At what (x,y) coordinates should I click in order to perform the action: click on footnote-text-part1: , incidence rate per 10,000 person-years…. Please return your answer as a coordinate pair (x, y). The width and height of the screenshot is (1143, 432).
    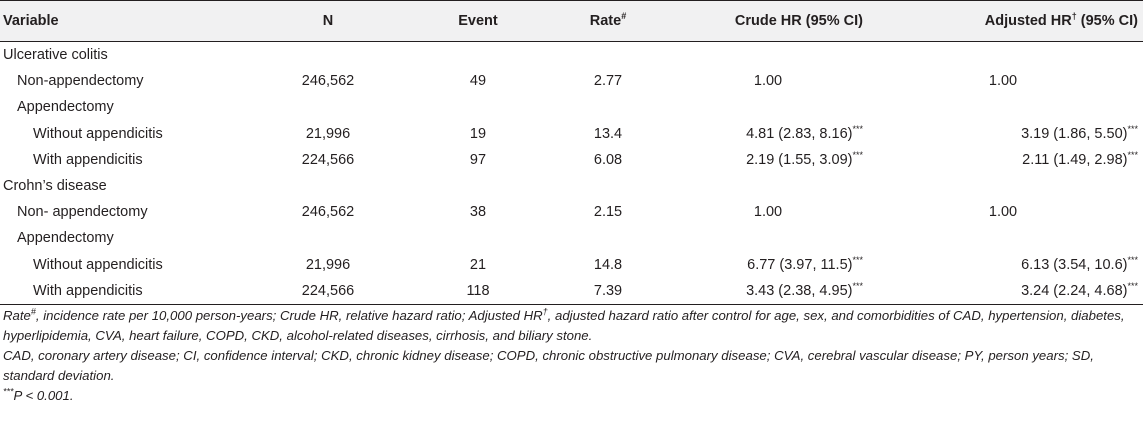
    Looking at the image, I should click on (289, 315).